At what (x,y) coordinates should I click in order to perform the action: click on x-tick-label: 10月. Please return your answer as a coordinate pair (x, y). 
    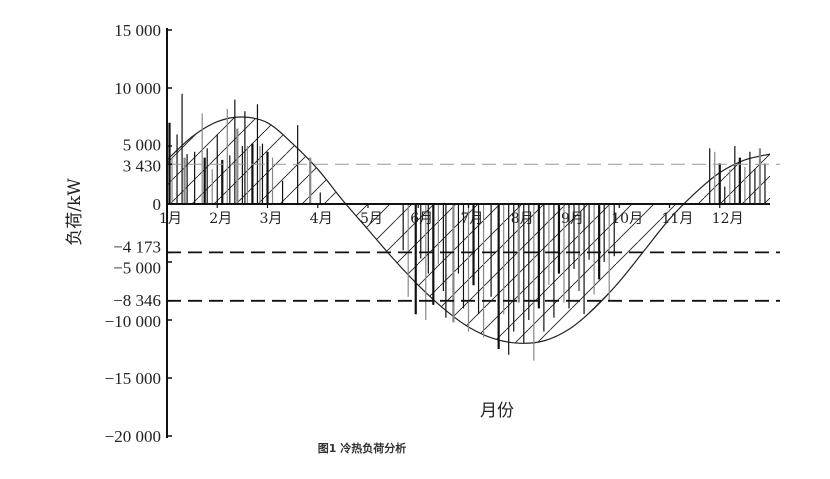
    Looking at the image, I should click on (627, 219).